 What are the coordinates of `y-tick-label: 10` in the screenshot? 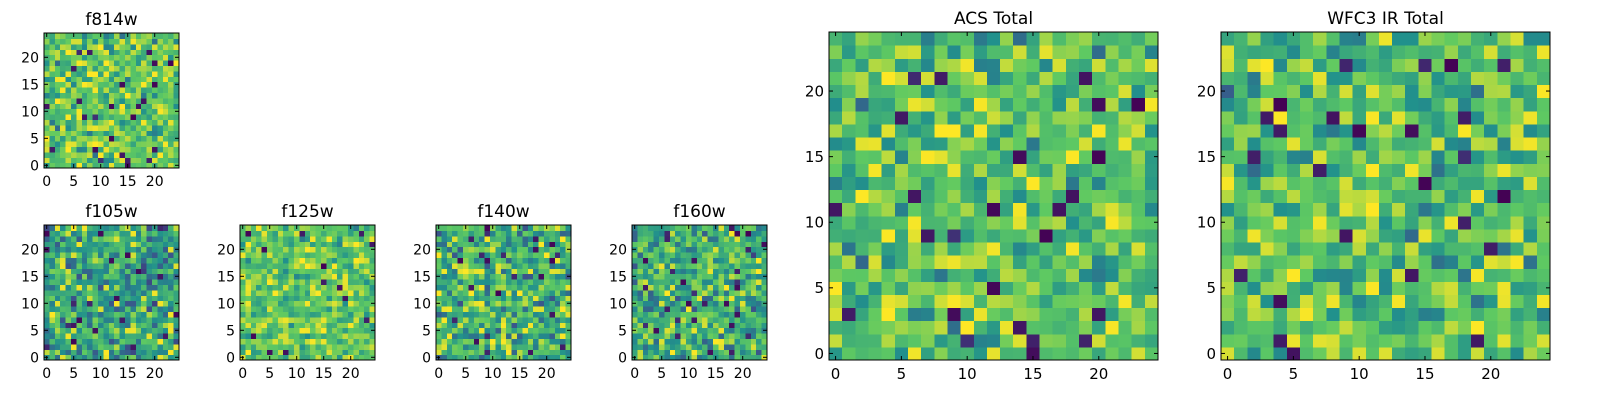 It's located at (1206, 223).